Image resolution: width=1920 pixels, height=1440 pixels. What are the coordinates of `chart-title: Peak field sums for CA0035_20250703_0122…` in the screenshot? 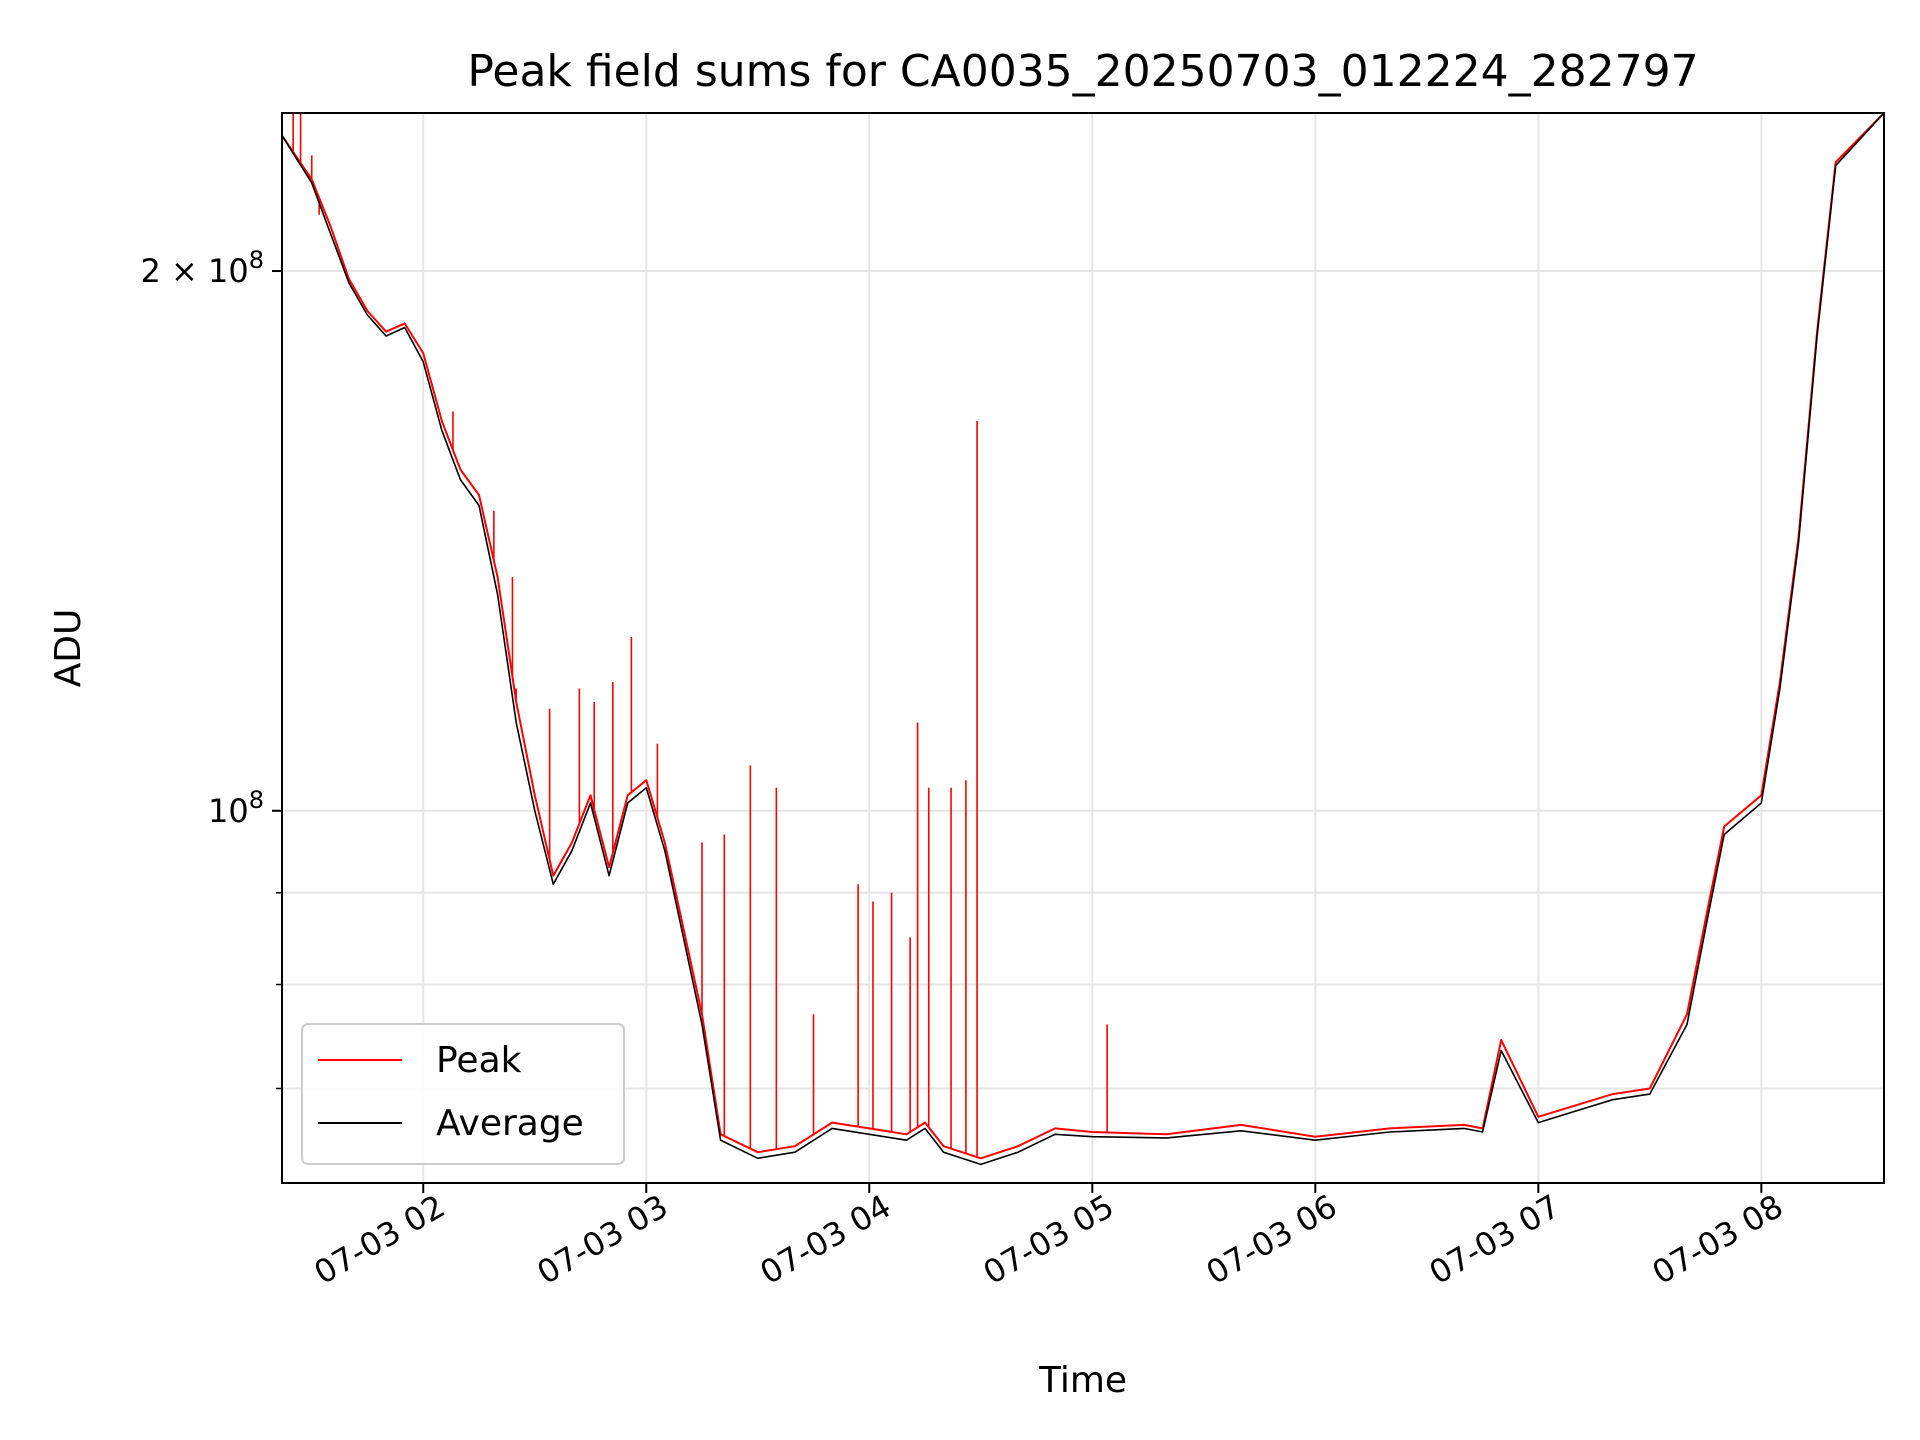 It's located at (1082, 71).